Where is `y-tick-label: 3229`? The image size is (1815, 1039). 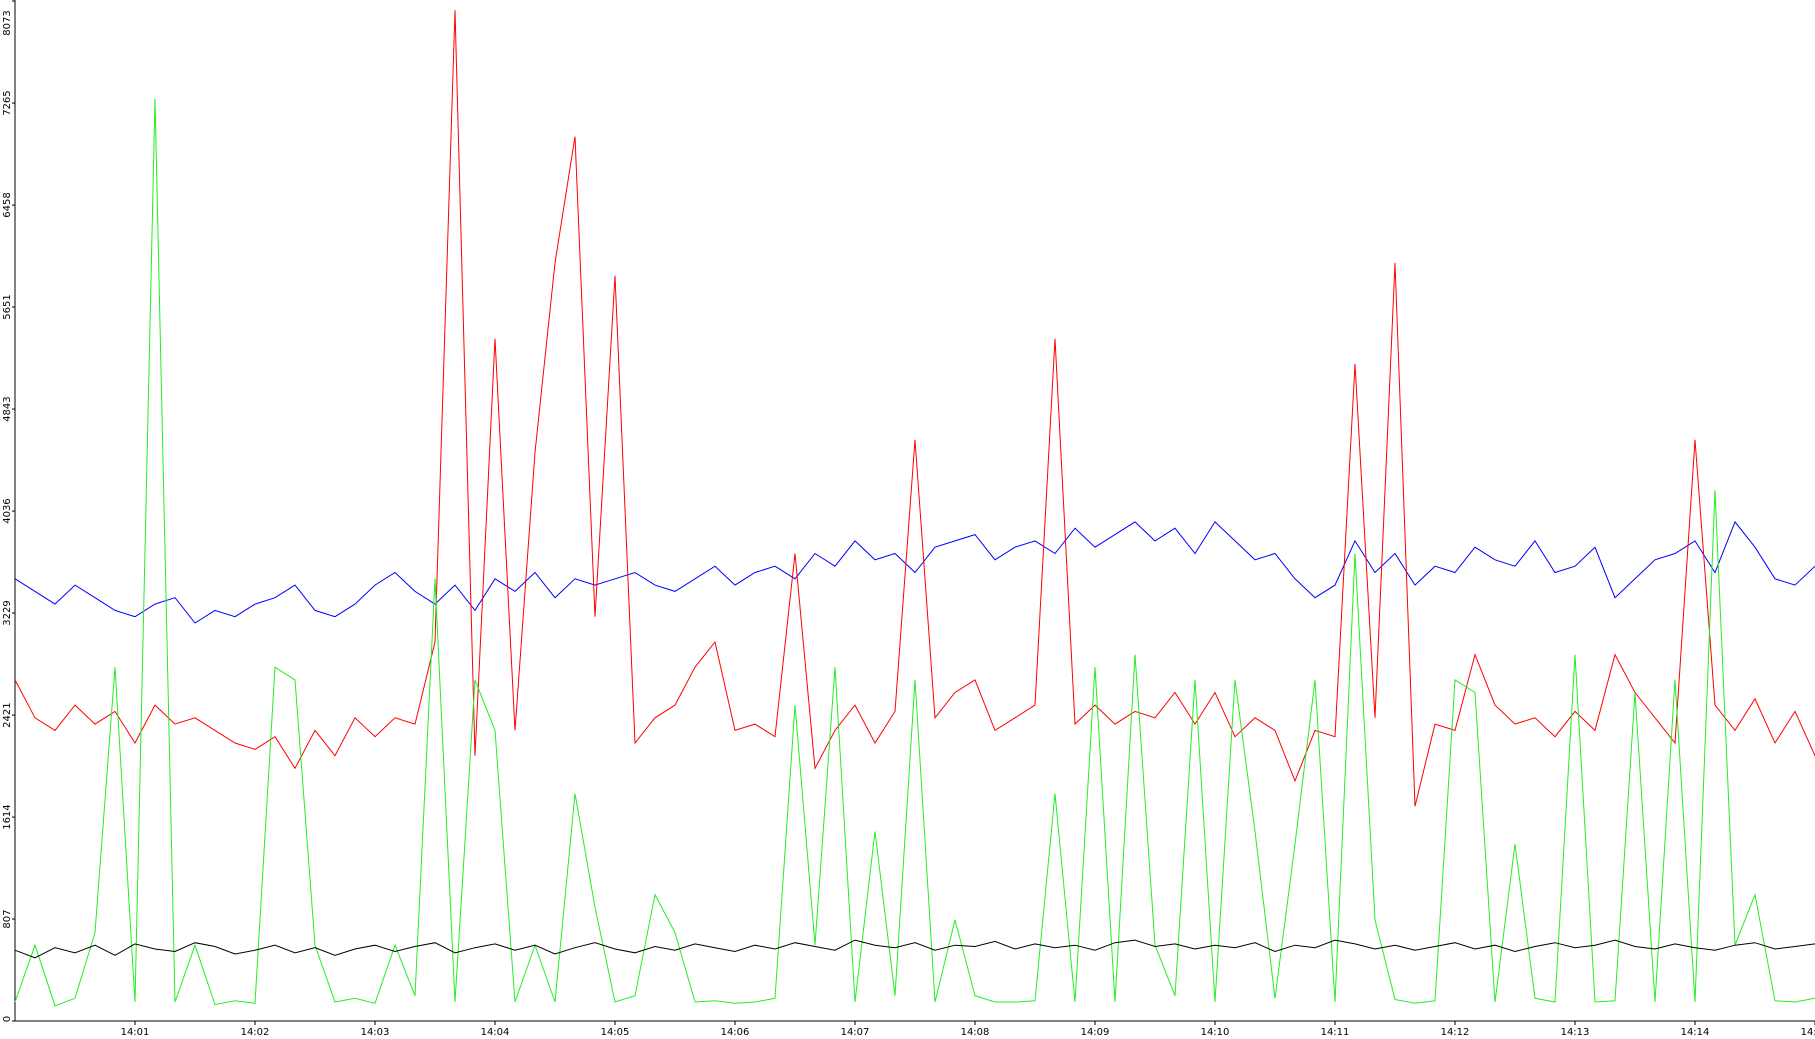
y-tick-label: 3229 is located at coordinates (7, 612).